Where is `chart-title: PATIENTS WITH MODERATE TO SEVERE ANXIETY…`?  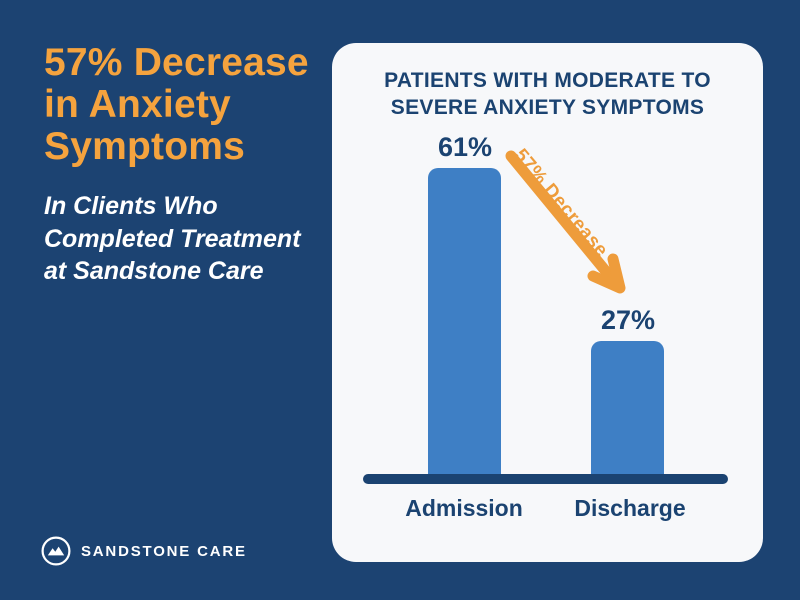
chart-title: PATIENTS WITH MODERATE TO SEVERE ANXIETY… is located at coordinates (547, 94).